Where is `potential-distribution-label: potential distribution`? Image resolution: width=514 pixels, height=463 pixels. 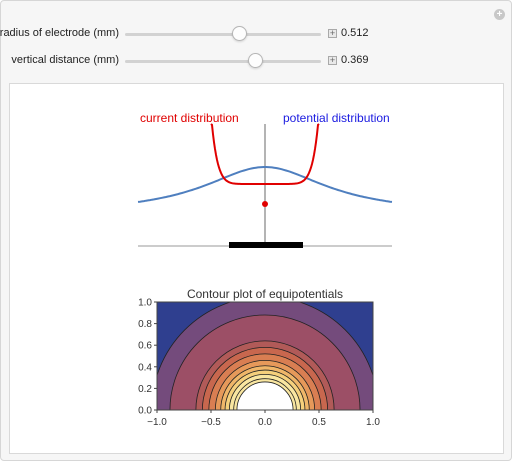 potential-distribution-label: potential distribution is located at coordinates (336, 118).